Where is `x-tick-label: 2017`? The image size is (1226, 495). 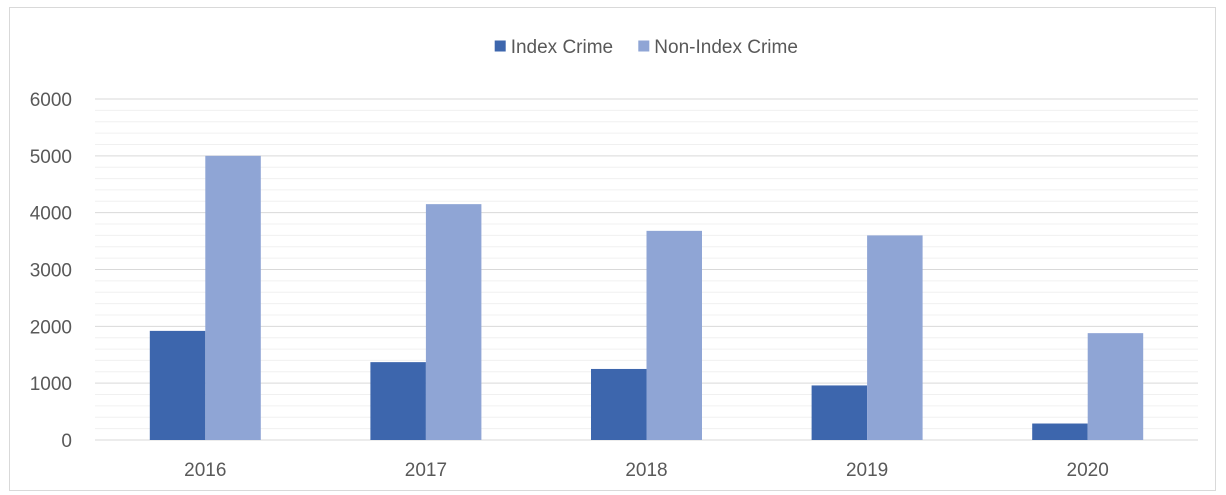
x-tick-label: 2017 is located at coordinates (426, 470).